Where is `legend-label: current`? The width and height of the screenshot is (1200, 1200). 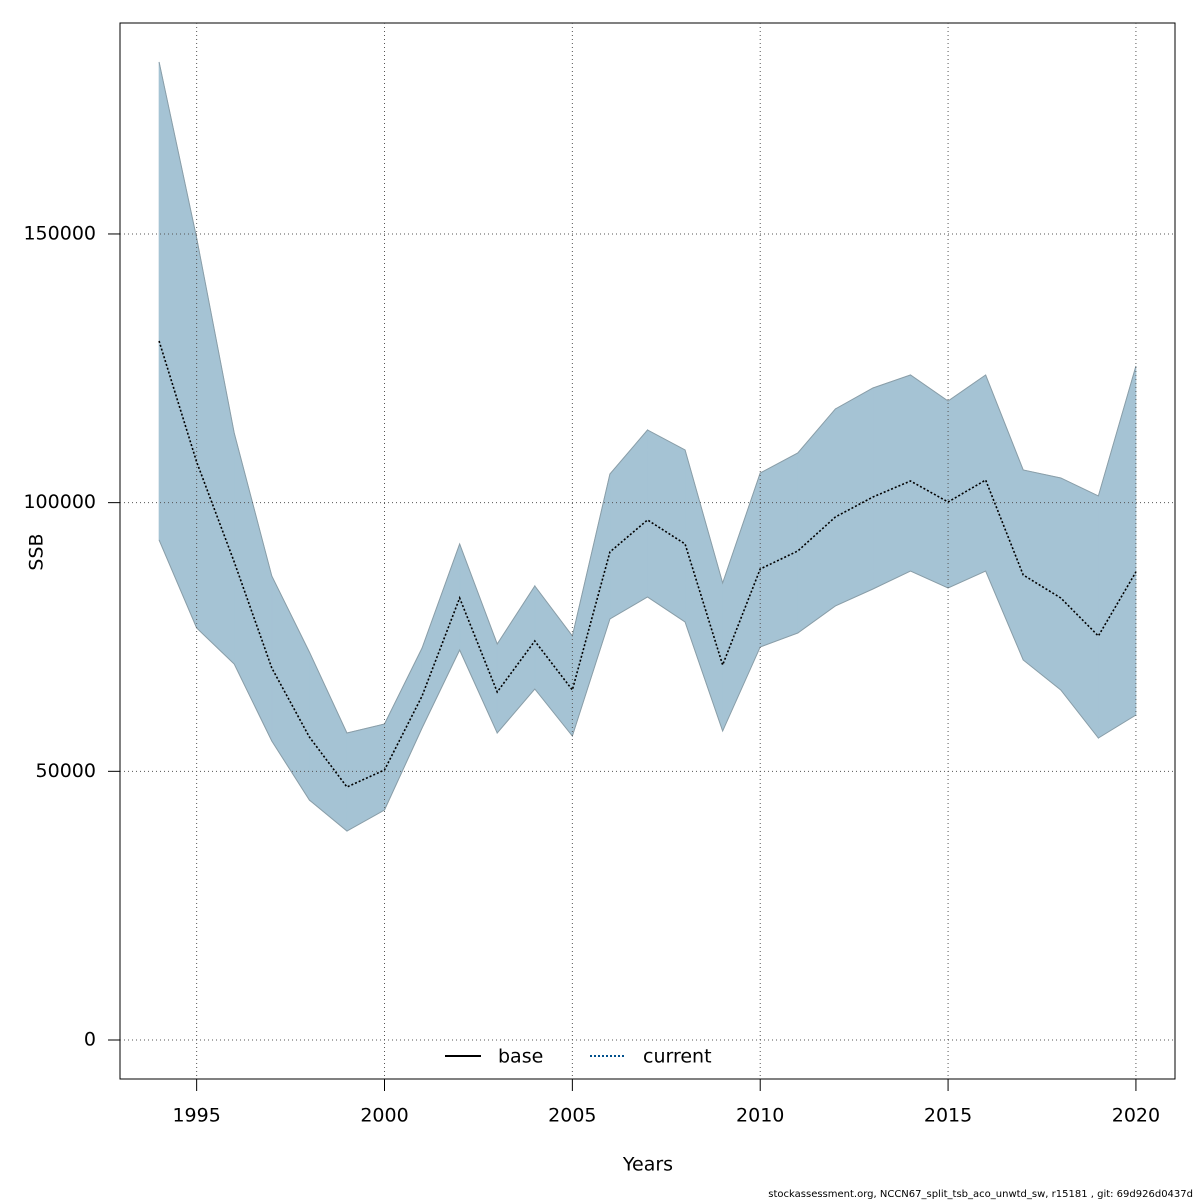 legend-label: current is located at coordinates (677, 1057).